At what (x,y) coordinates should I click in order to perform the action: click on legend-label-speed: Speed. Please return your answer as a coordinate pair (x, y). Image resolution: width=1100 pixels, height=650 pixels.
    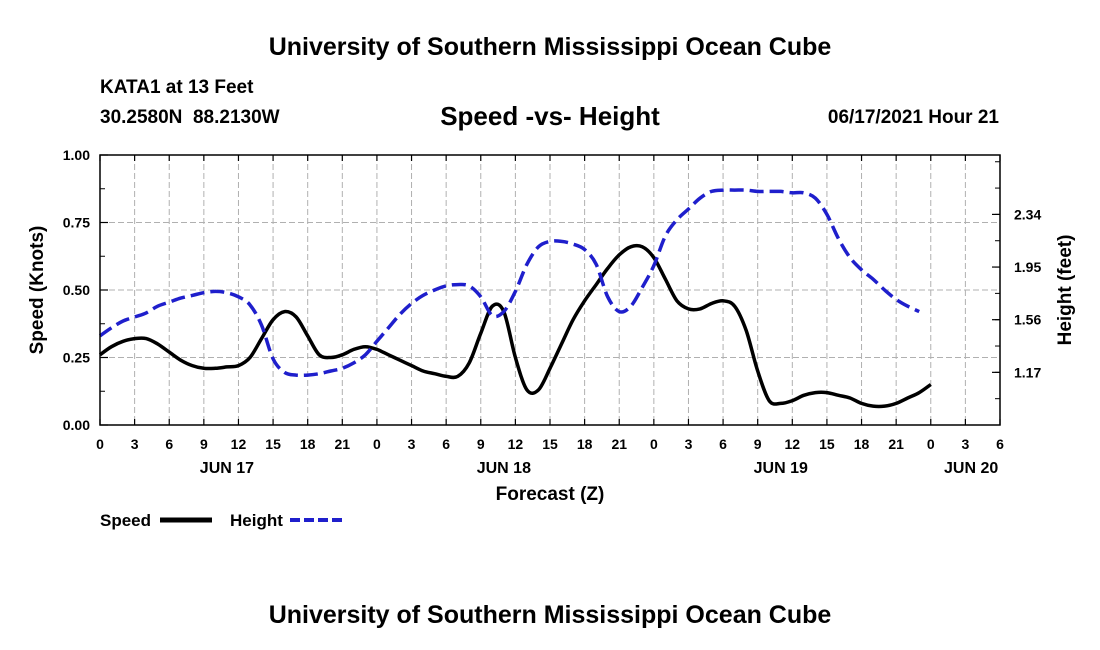
    Looking at the image, I should click on (125, 520).